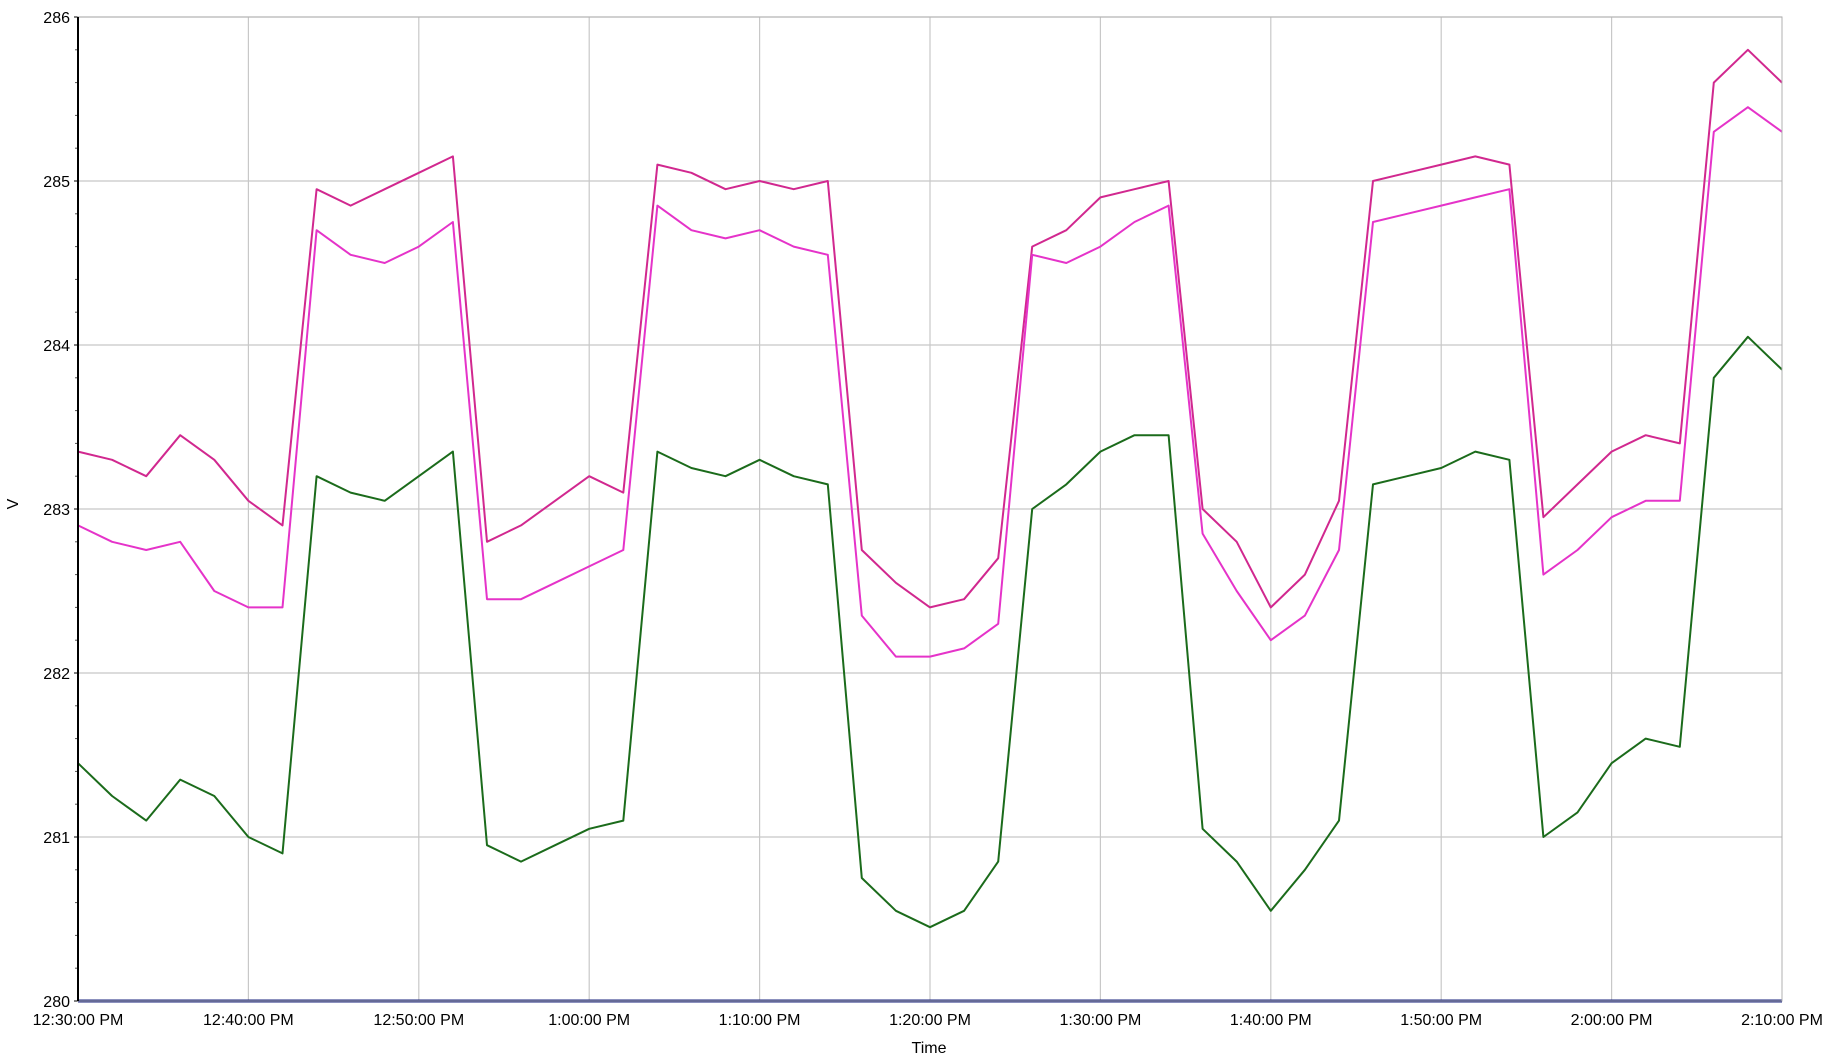  What do you see at coordinates (1100, 1020) in the screenshot?
I see `x-tick-label: 1:30:00 PM` at bounding box center [1100, 1020].